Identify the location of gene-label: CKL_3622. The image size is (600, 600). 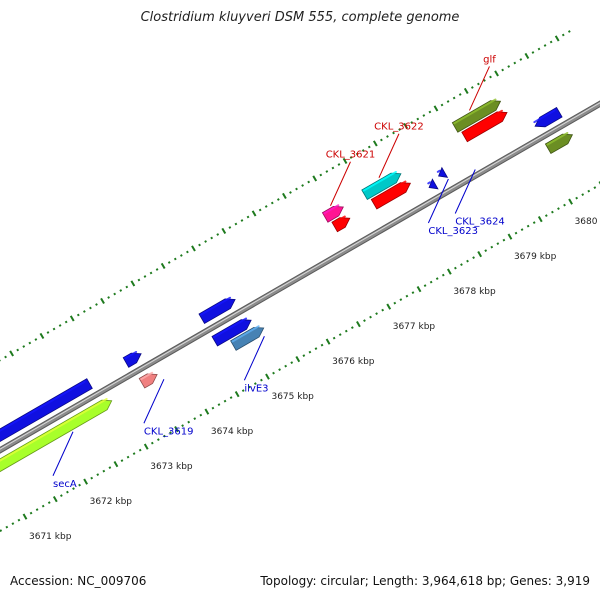
(399, 127).